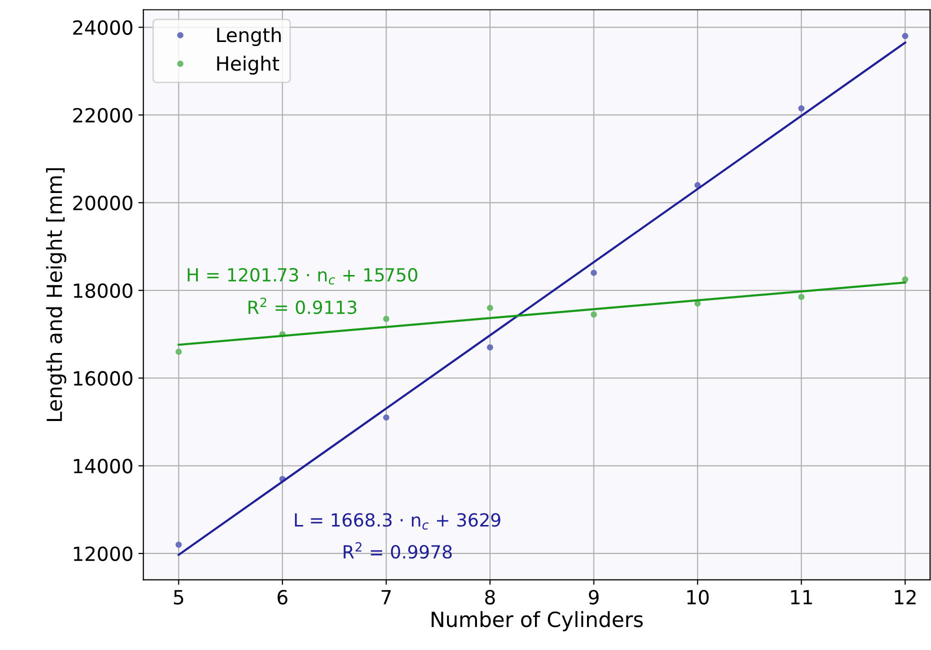  I want to click on annotation: R$^{2}$ = 0.9113, so click(302, 306).